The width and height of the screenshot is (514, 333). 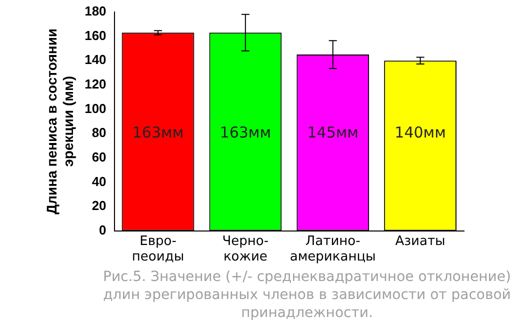 What do you see at coordinates (420, 241) in the screenshot?
I see `x-tick-label: Азиаты` at bounding box center [420, 241].